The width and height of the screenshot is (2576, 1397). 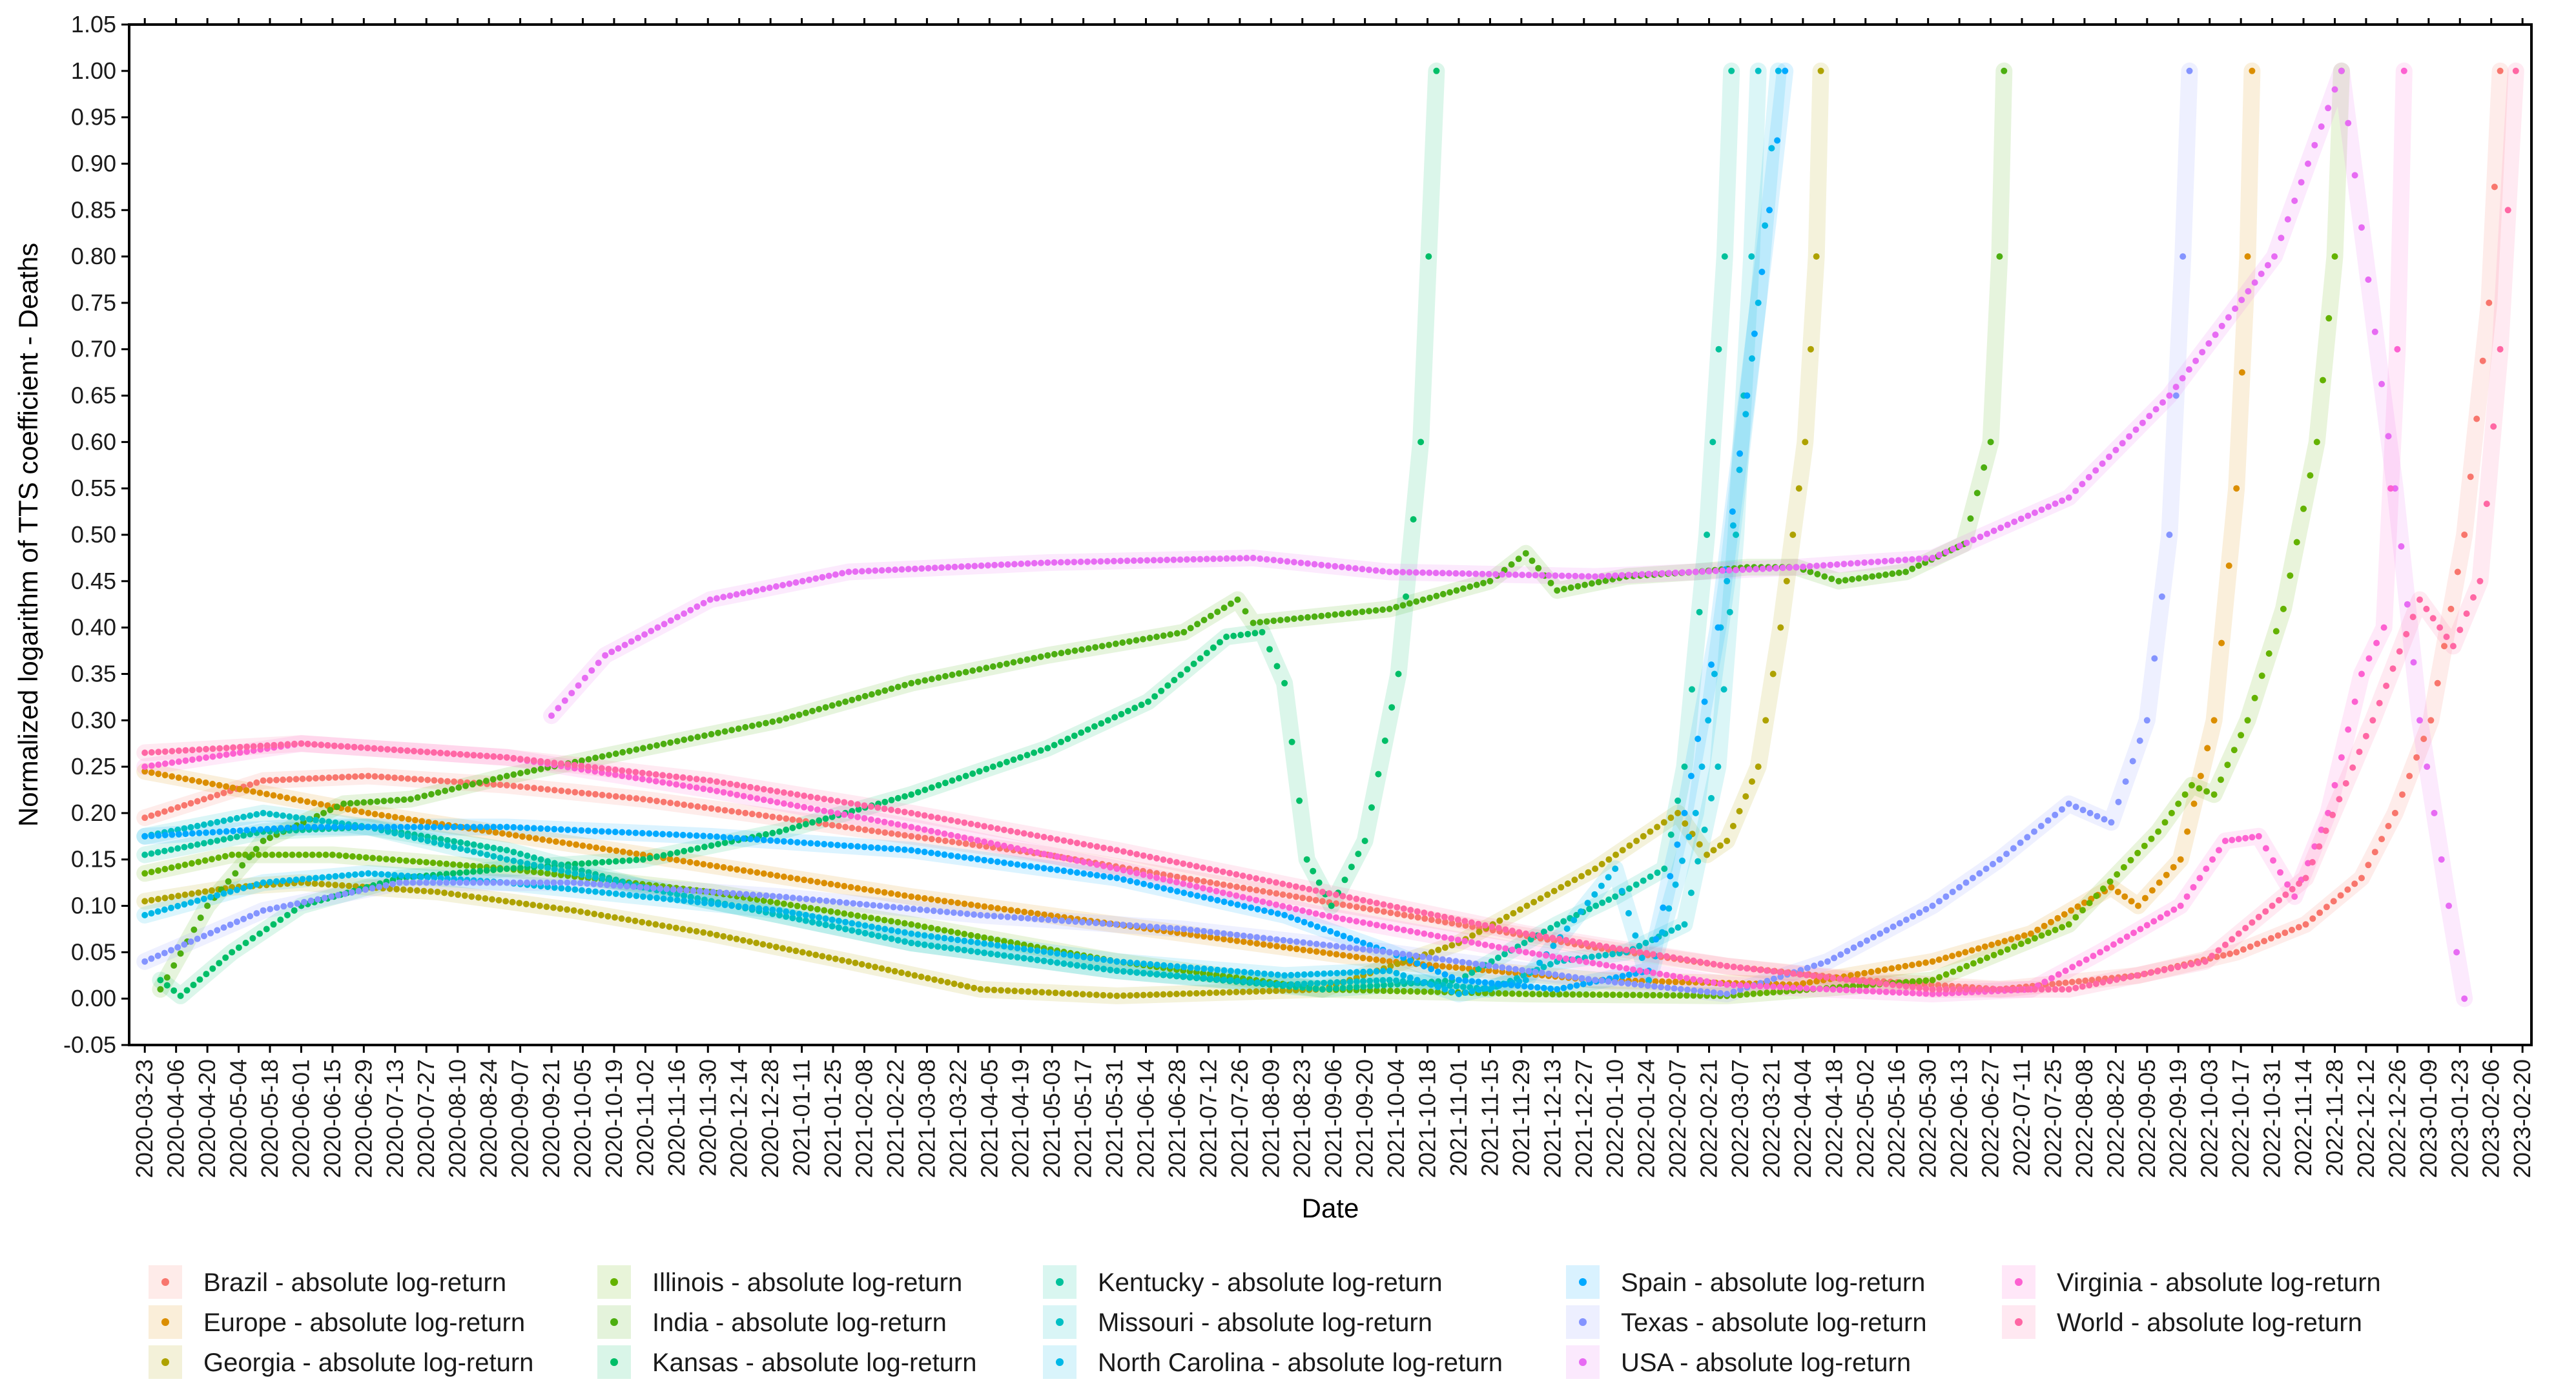 What do you see at coordinates (787, 1362) in the screenshot?
I see `legend-item: Kansas - absolute log-return` at bounding box center [787, 1362].